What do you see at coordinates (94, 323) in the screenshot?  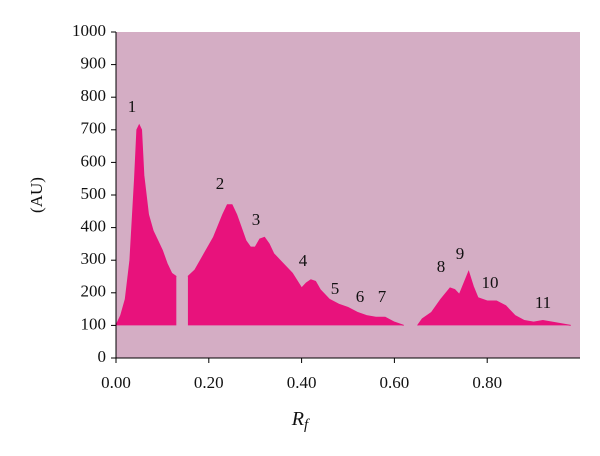 I see `y-tick-label: 100` at bounding box center [94, 323].